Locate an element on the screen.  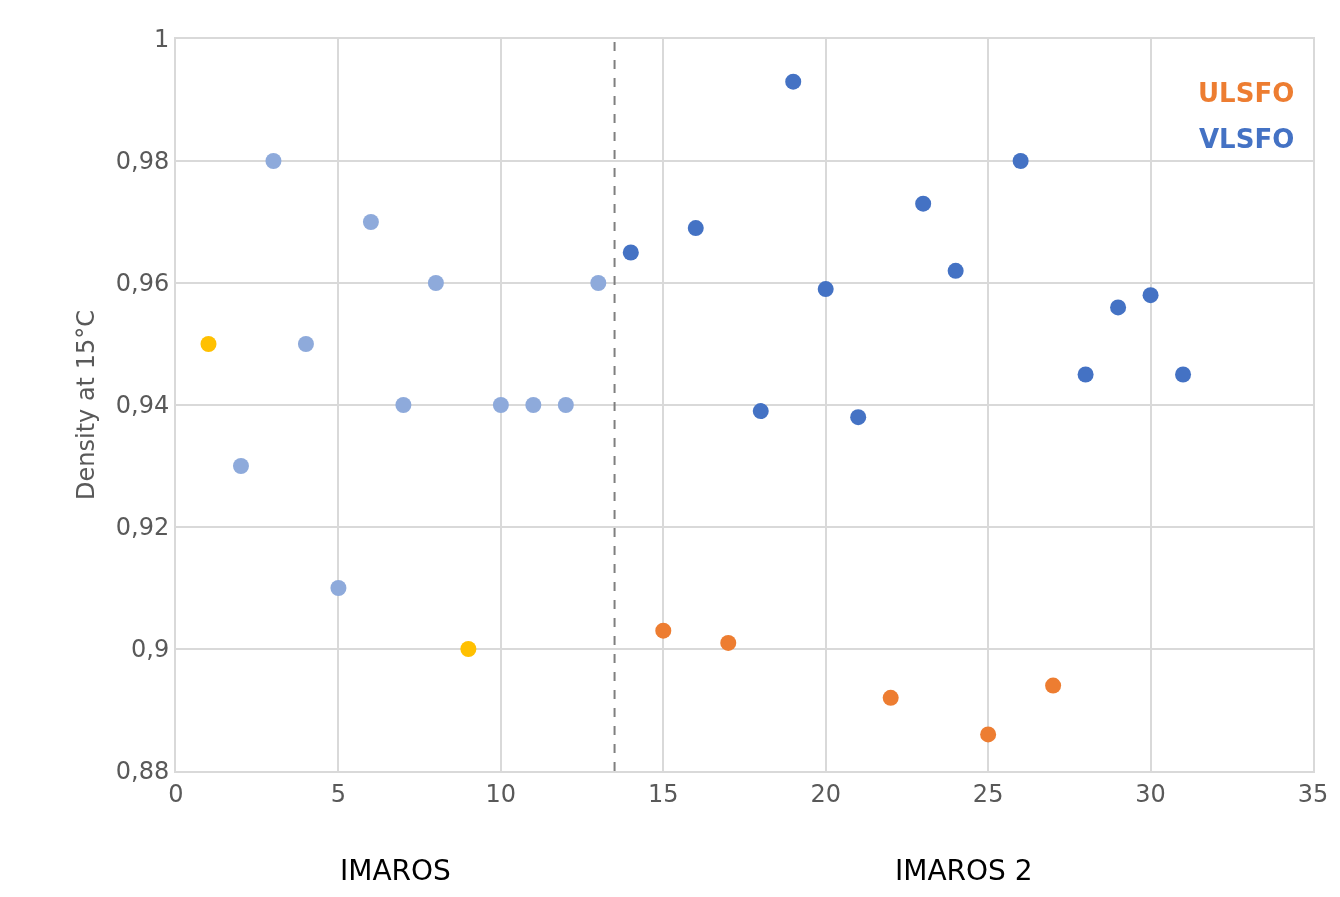
y-tick-label: 0,96 is located at coordinates (142, 283).